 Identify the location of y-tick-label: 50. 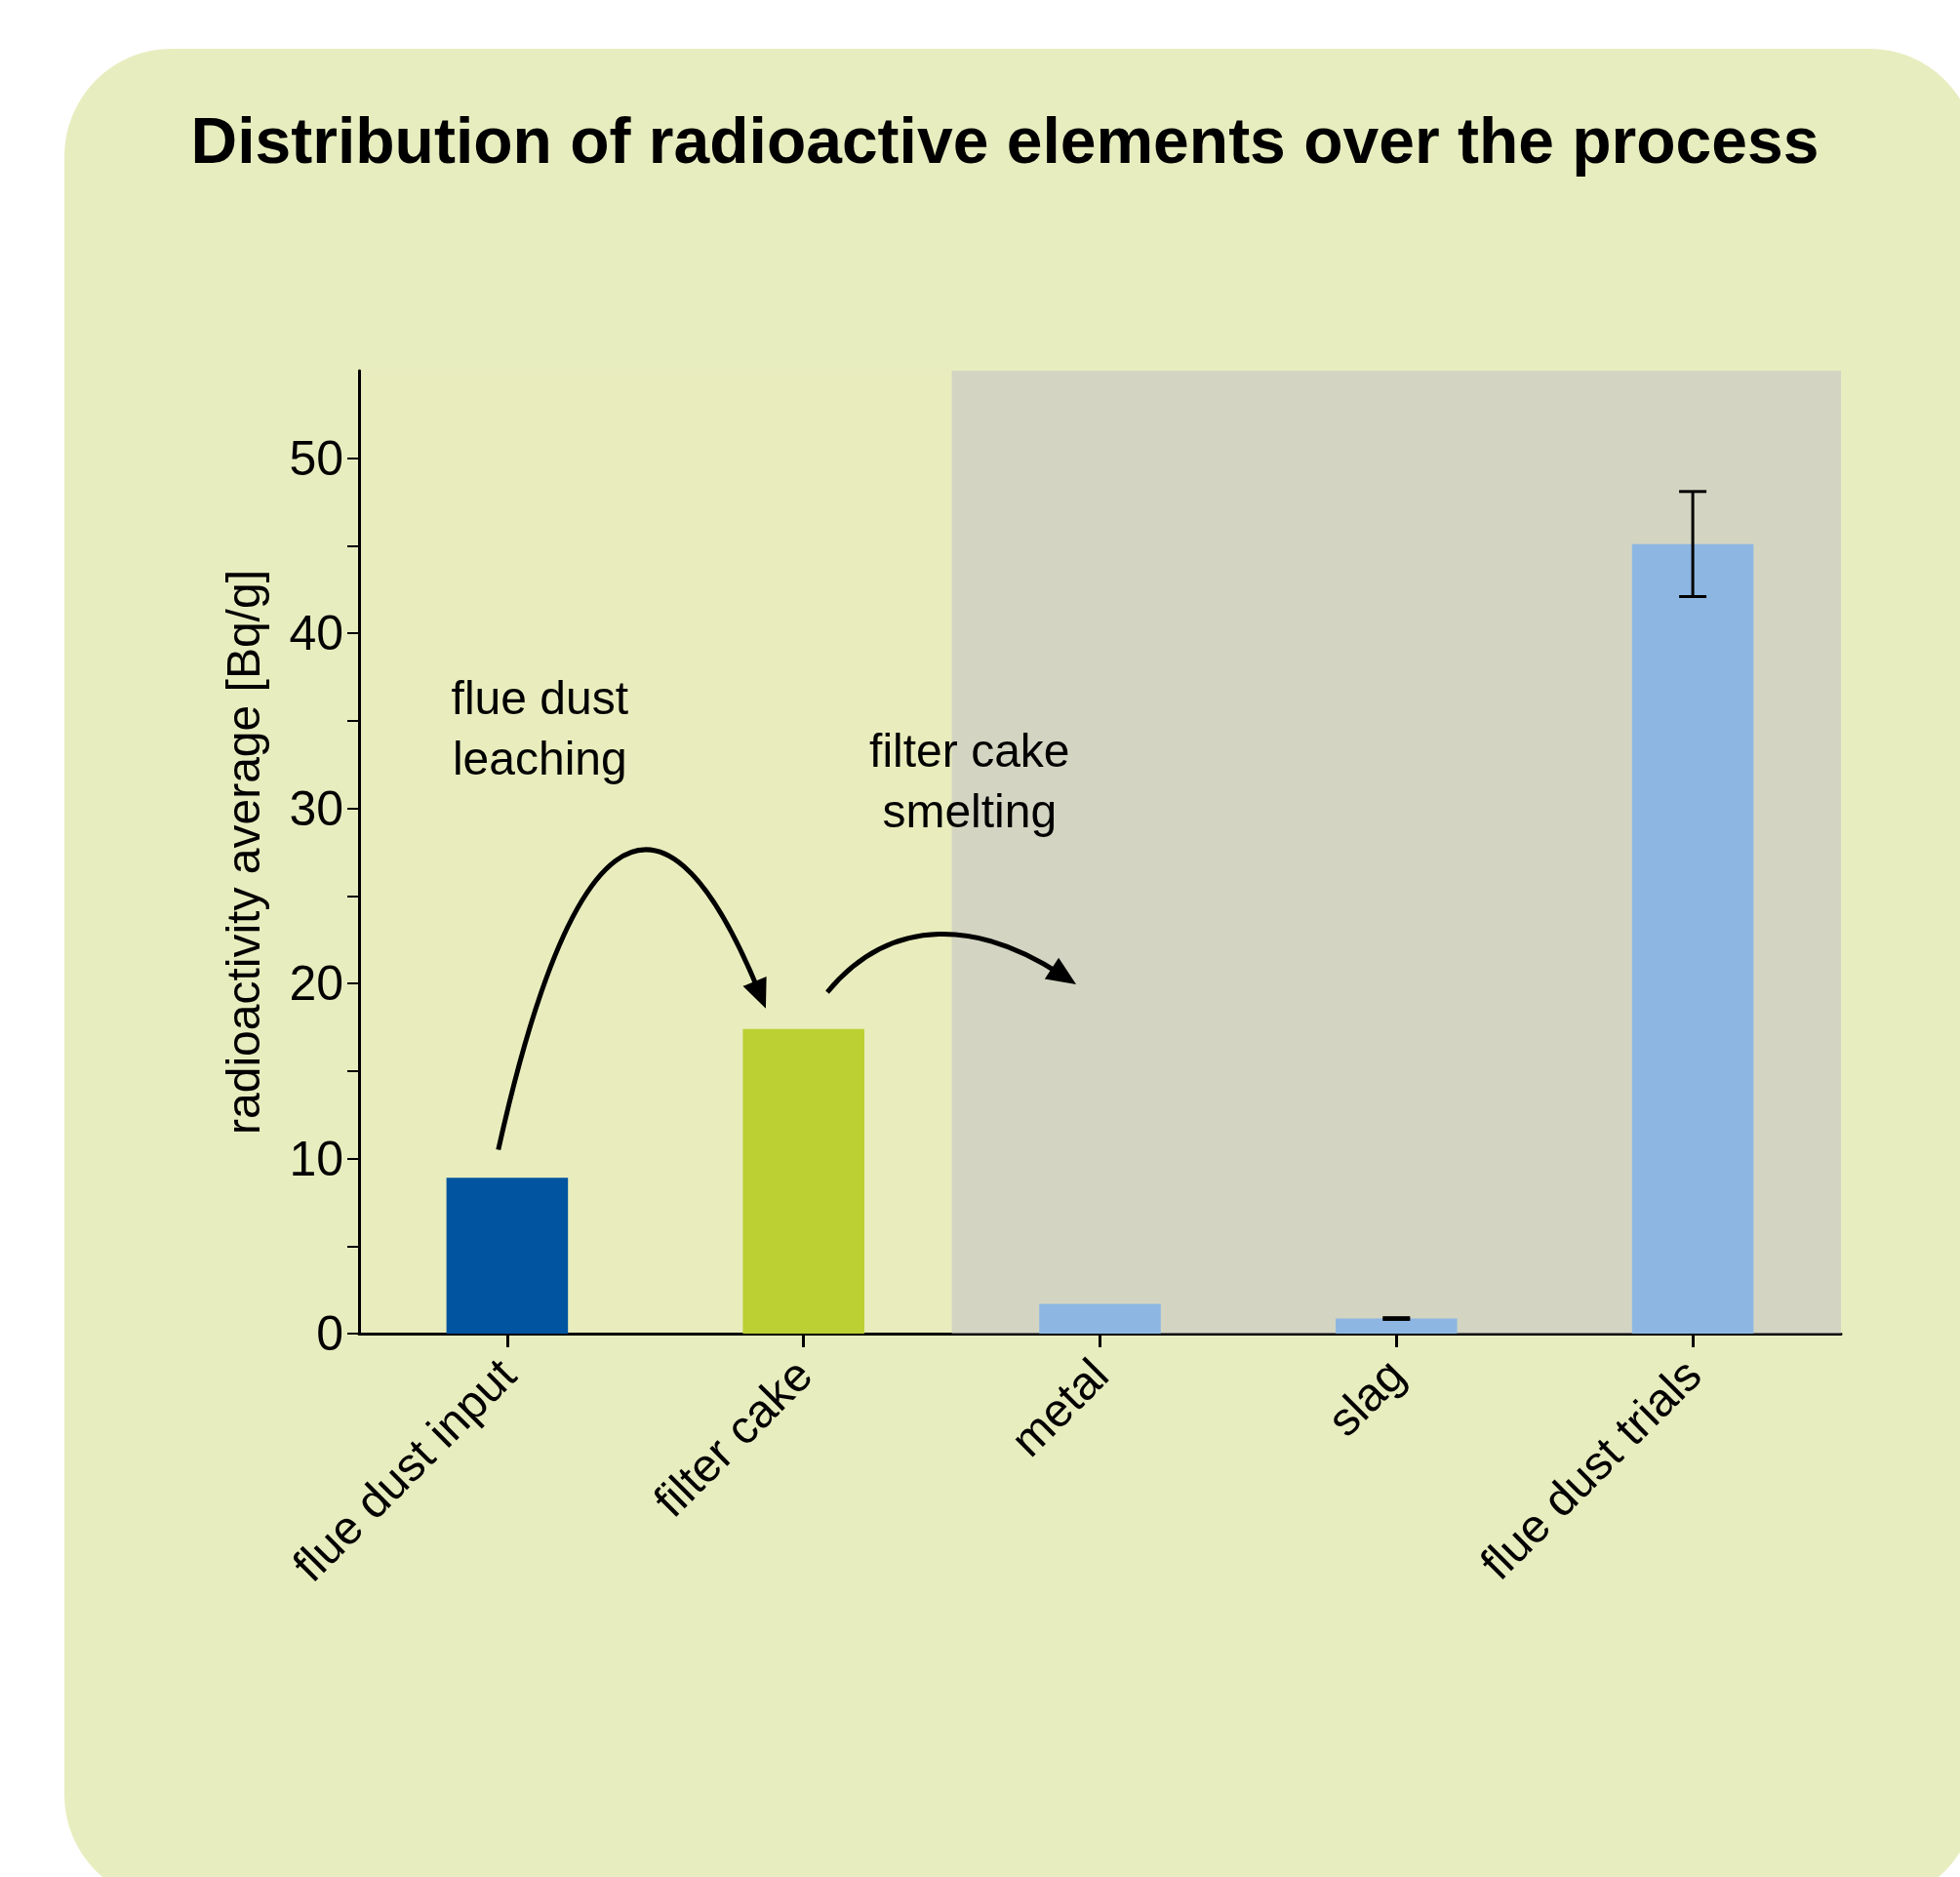
(316, 458).